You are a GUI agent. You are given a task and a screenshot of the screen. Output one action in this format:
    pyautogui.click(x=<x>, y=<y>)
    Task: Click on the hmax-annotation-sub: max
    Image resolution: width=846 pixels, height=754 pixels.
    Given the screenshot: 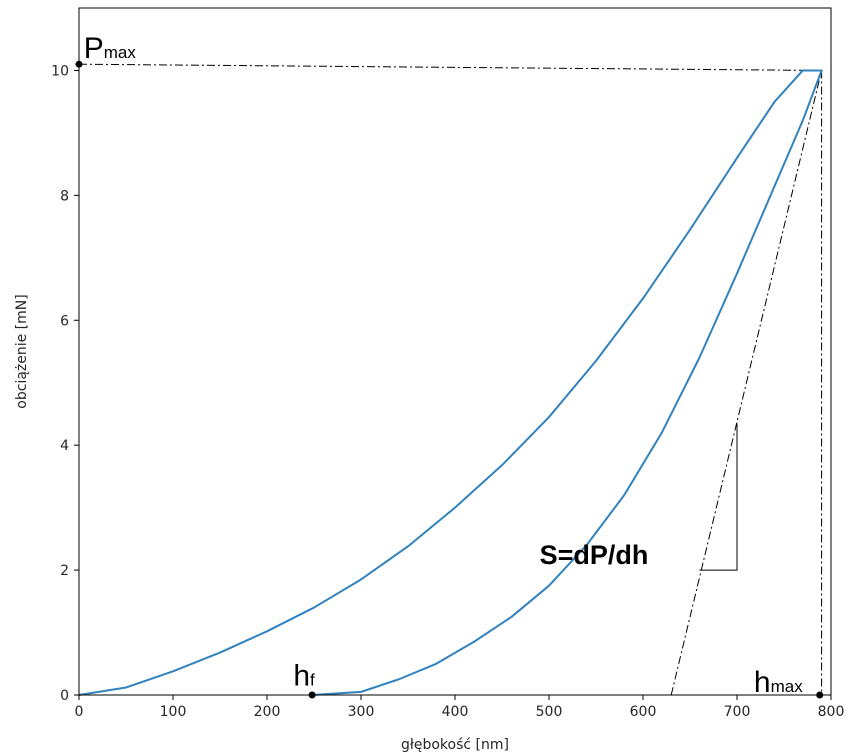 What is the action you would take?
    pyautogui.click(x=787, y=686)
    